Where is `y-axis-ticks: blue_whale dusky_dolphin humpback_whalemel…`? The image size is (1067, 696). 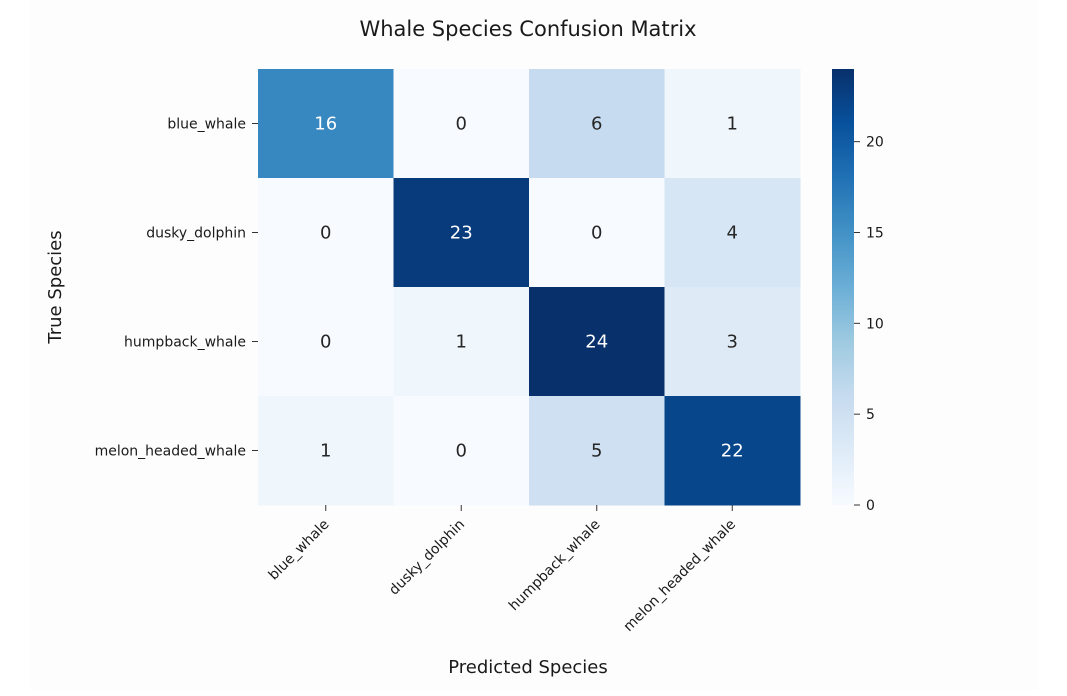
y-axis-ticks: blue_whale dusky_dolphin humpback_whalemel… is located at coordinates (176, 288).